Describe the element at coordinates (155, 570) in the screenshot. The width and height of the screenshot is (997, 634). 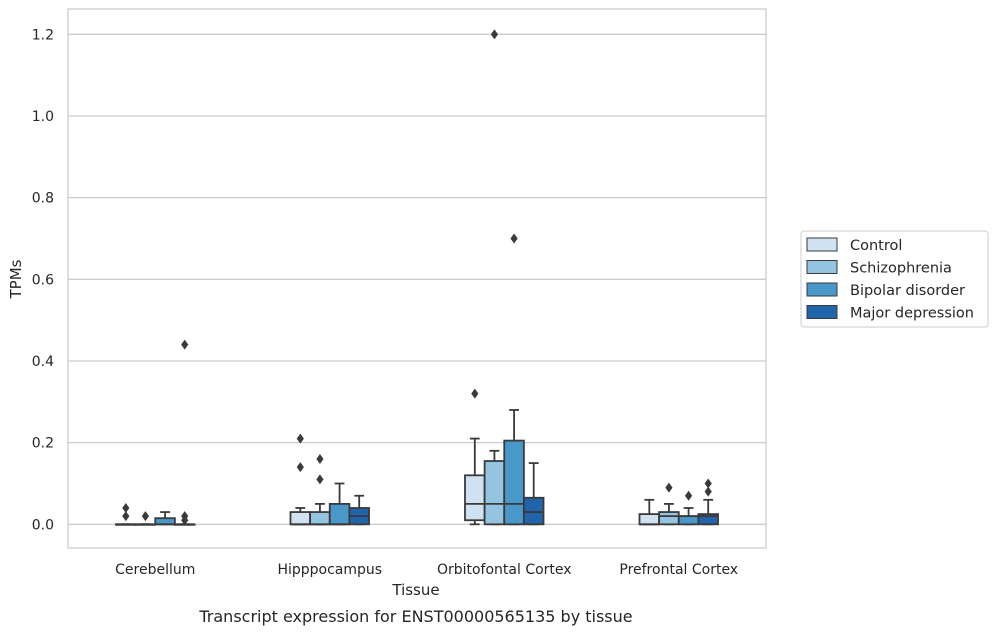
I see `x-tick-label: Cerebellum` at that location.